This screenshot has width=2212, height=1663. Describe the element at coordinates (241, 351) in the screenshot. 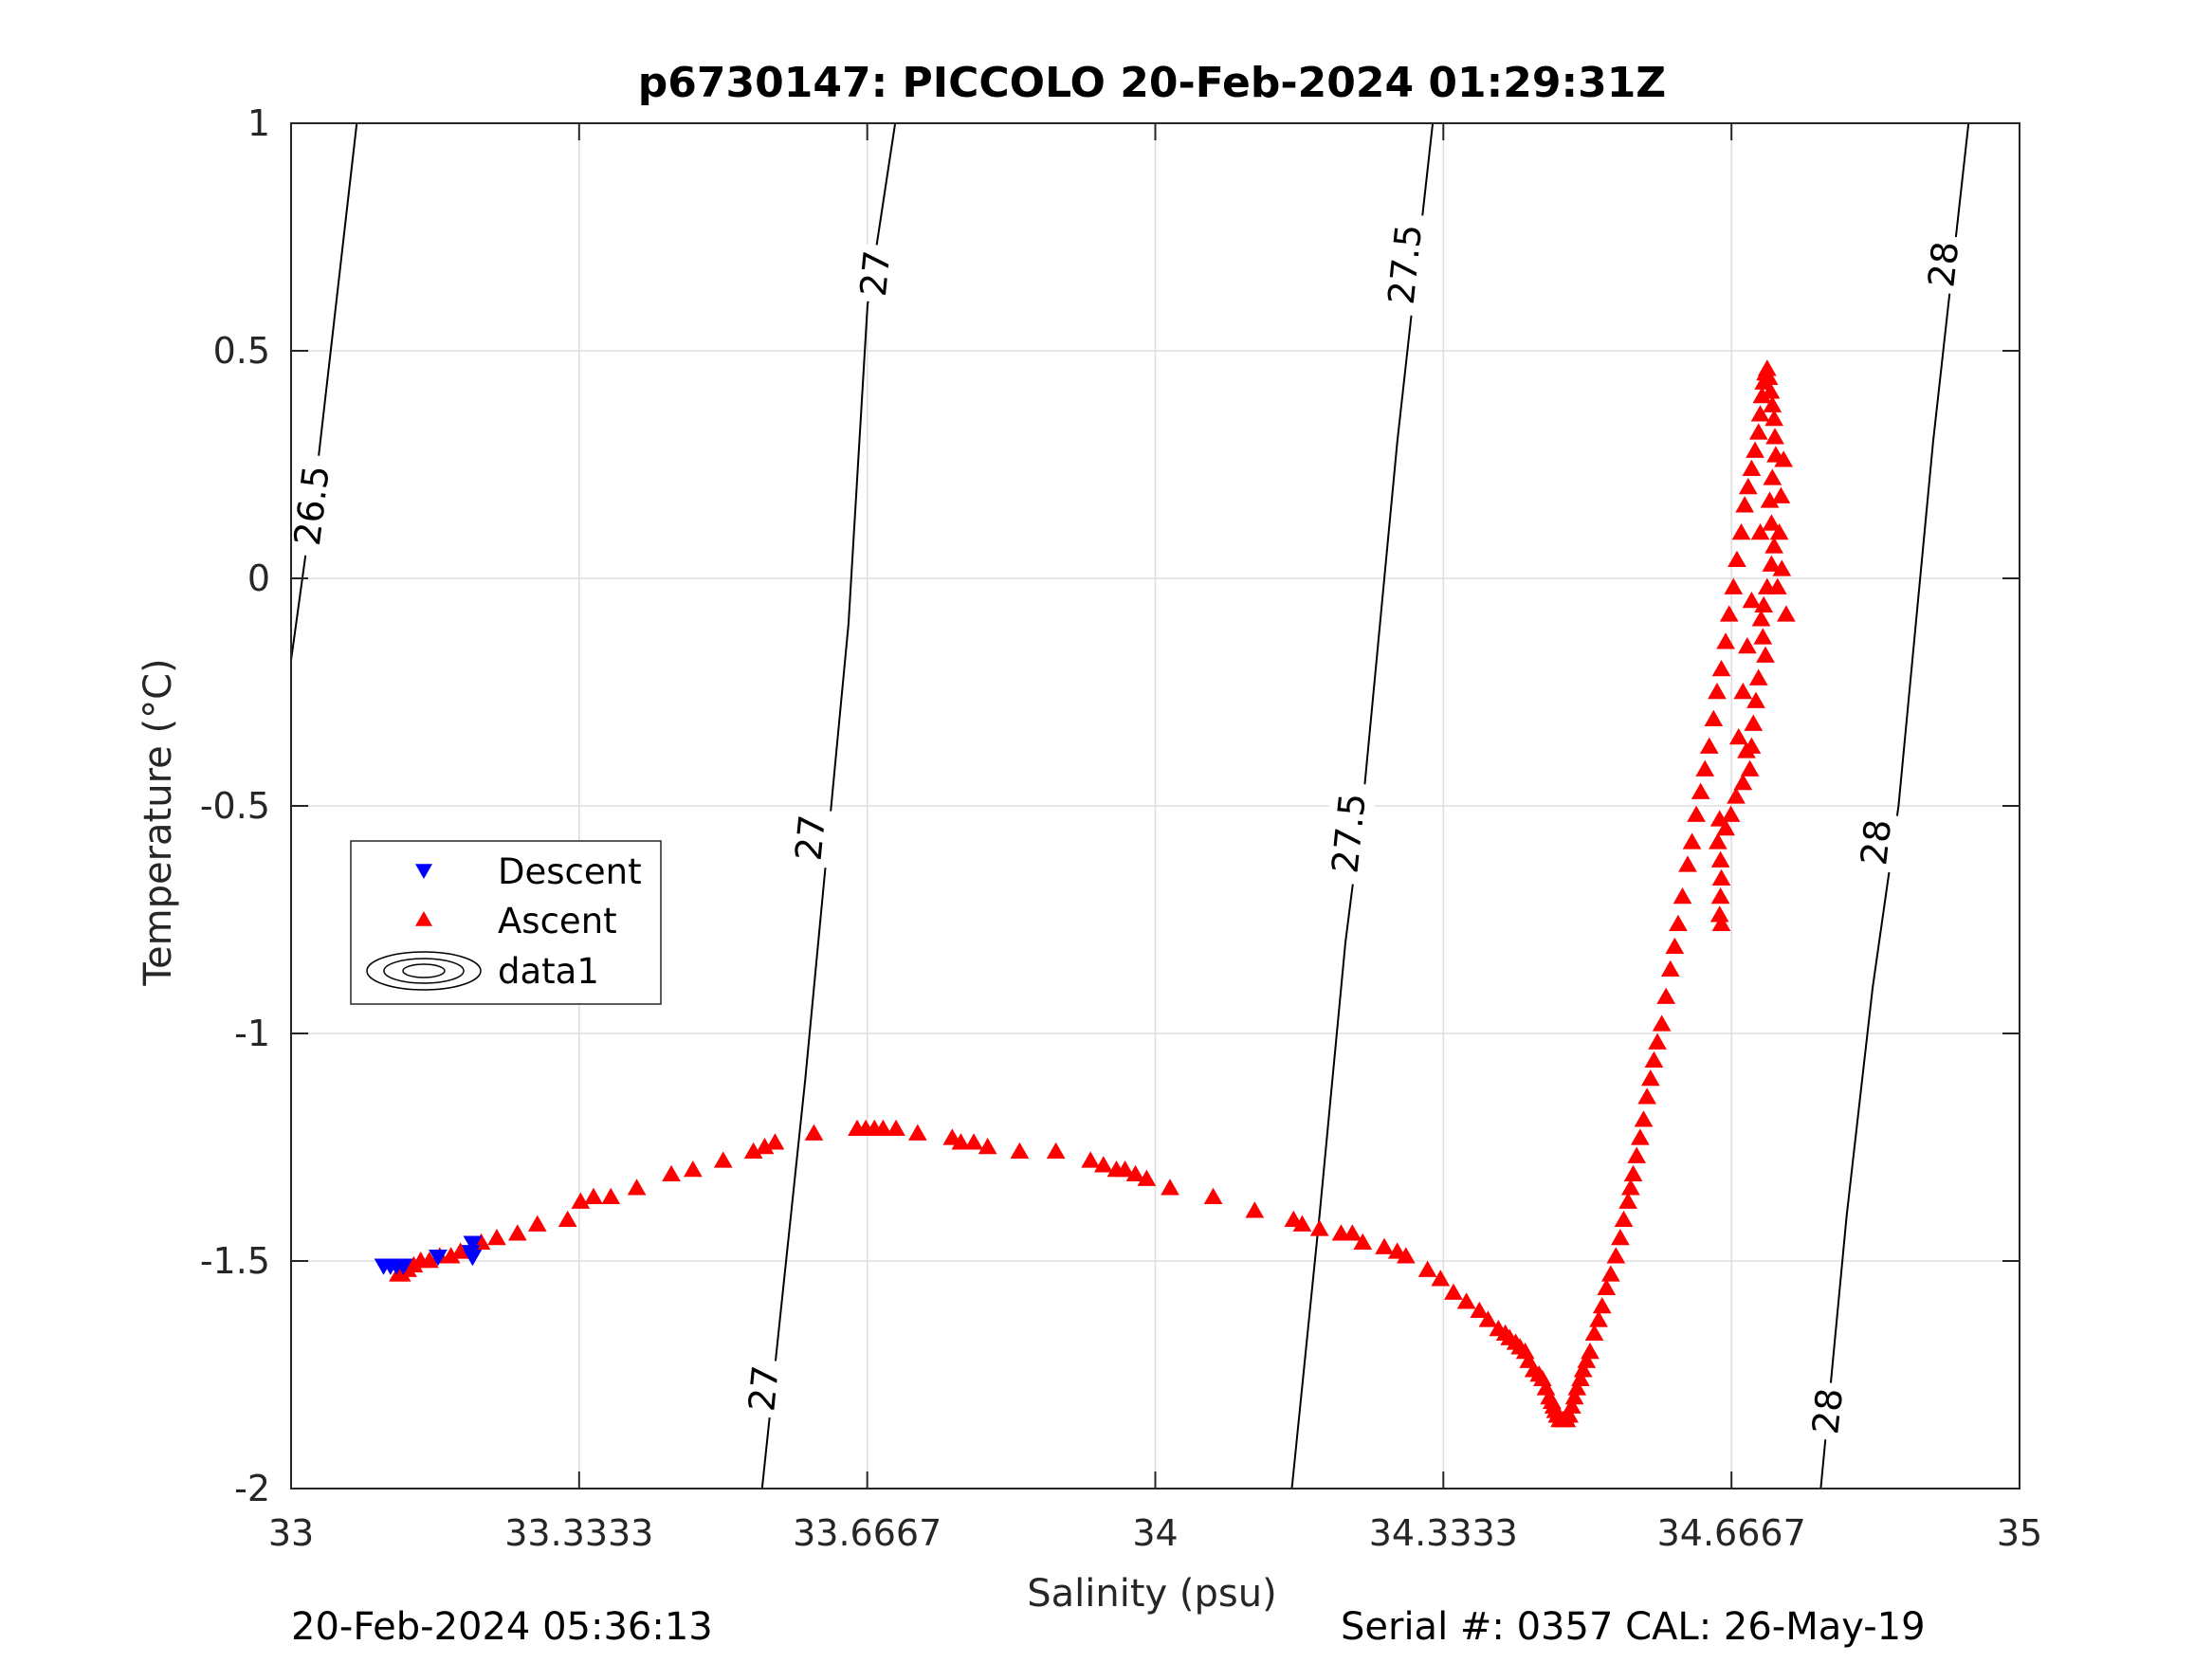

I see `y-tick-label: 0.5` at that location.